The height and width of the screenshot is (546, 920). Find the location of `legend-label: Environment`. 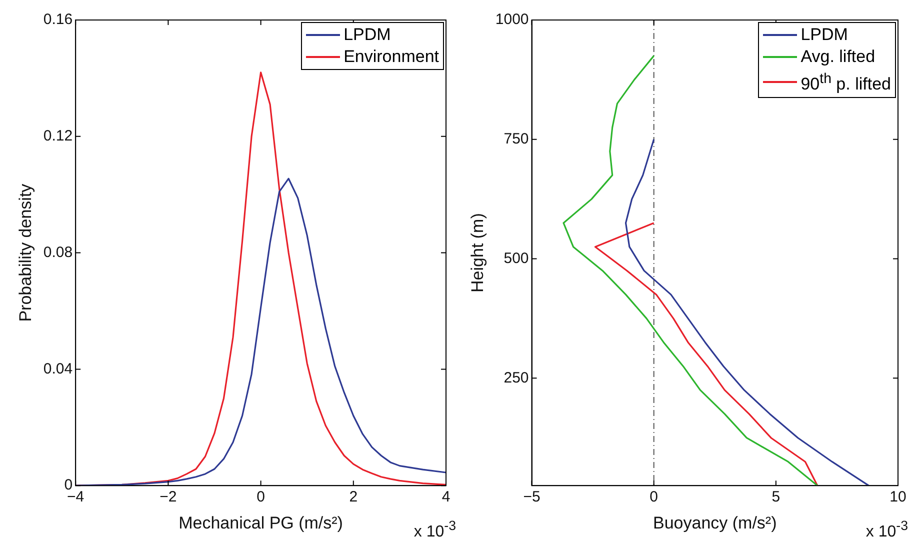

legend-label: Environment is located at coordinates (391, 57).